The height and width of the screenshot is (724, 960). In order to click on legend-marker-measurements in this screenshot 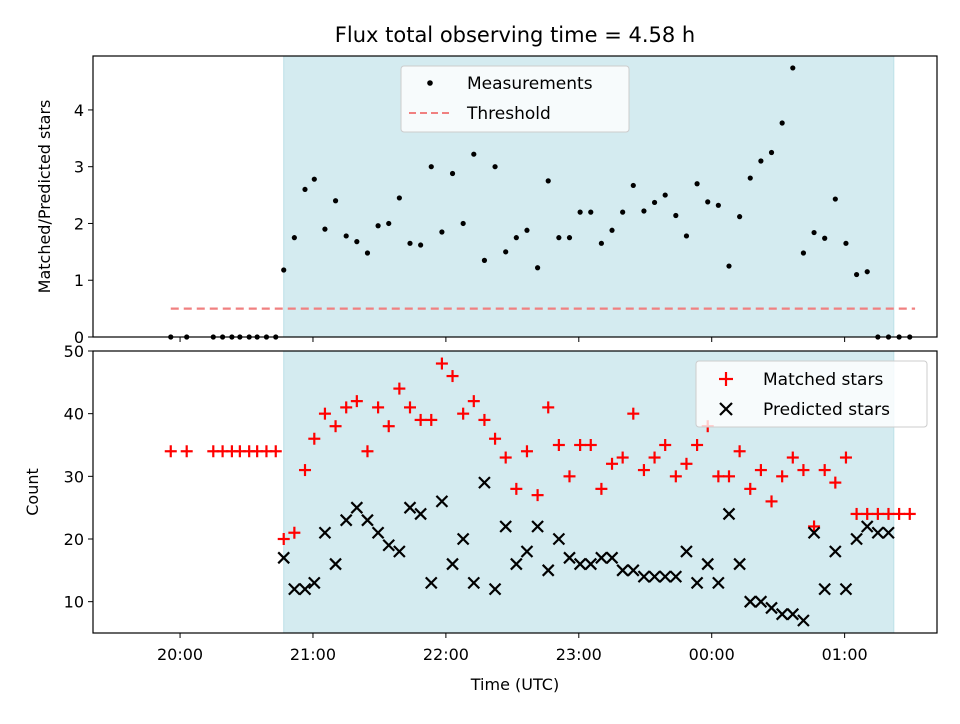, I will do `click(430, 83)`.